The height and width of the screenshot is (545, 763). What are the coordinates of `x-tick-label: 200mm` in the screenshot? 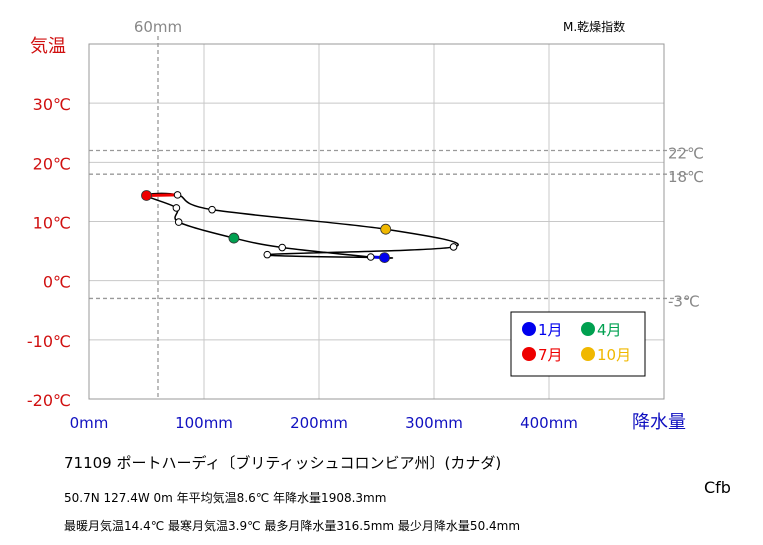 It's located at (319, 423).